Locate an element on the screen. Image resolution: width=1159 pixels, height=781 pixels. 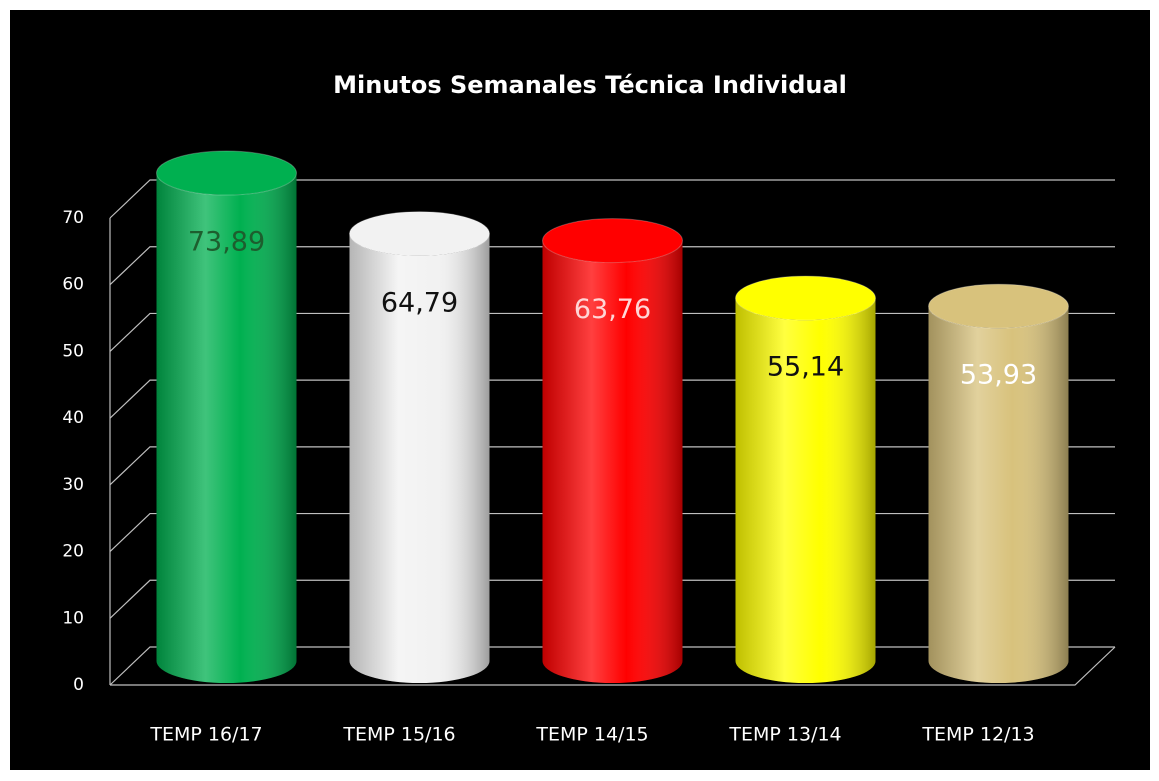
value-label: 73,89 is located at coordinates (226, 242).